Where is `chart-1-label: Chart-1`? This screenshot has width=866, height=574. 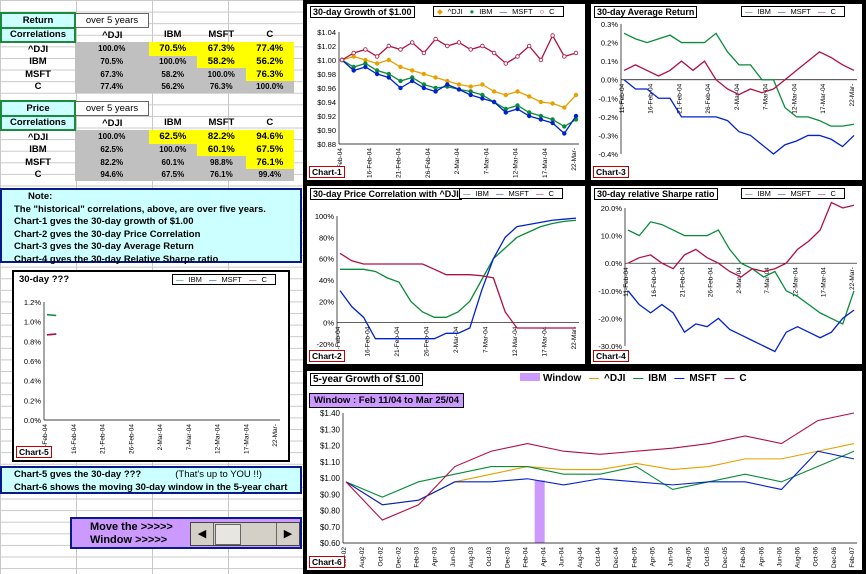
chart-1-label: Chart-1 is located at coordinates (327, 172).